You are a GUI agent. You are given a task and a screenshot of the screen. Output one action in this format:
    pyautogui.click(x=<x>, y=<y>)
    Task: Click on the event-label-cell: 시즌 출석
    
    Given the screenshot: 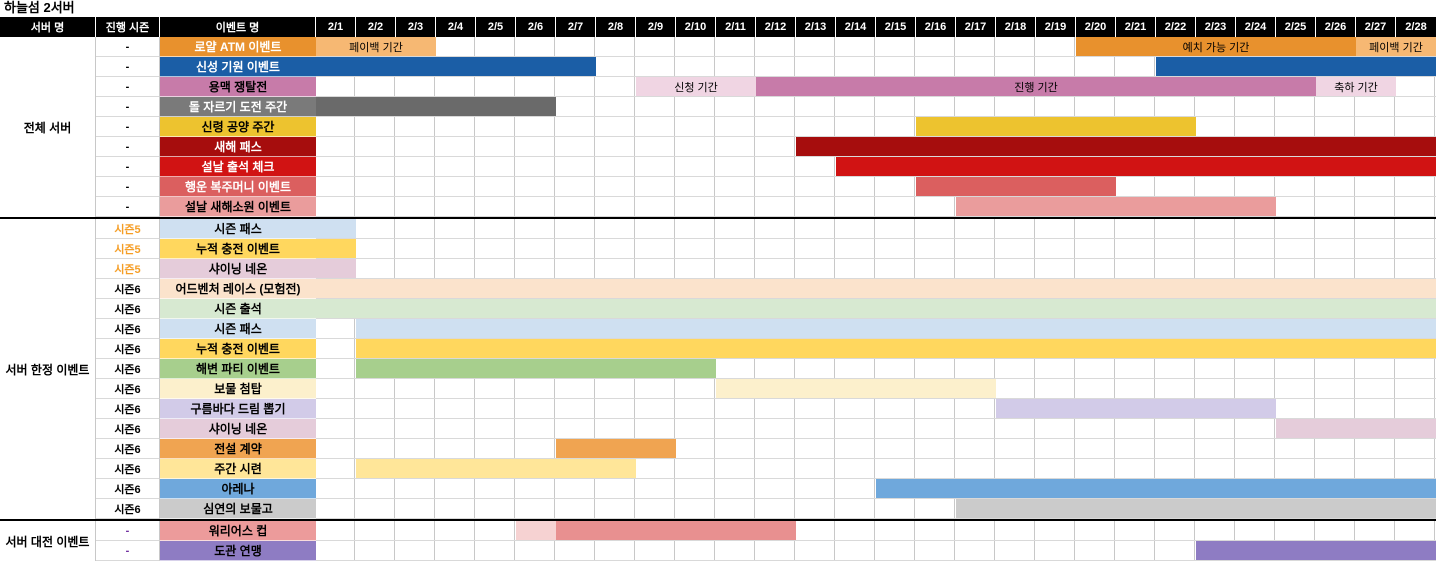 What is the action you would take?
    pyautogui.click(x=238, y=309)
    